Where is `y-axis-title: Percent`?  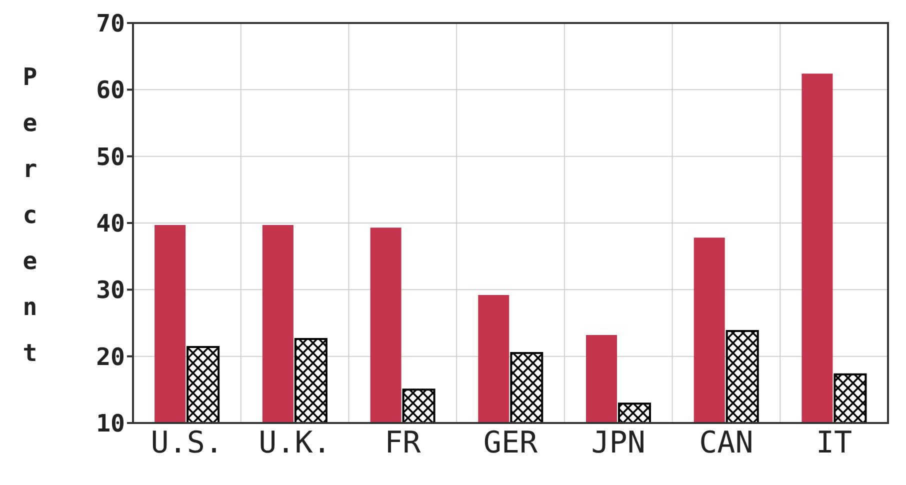 y-axis-title: Percent is located at coordinates (30, 215).